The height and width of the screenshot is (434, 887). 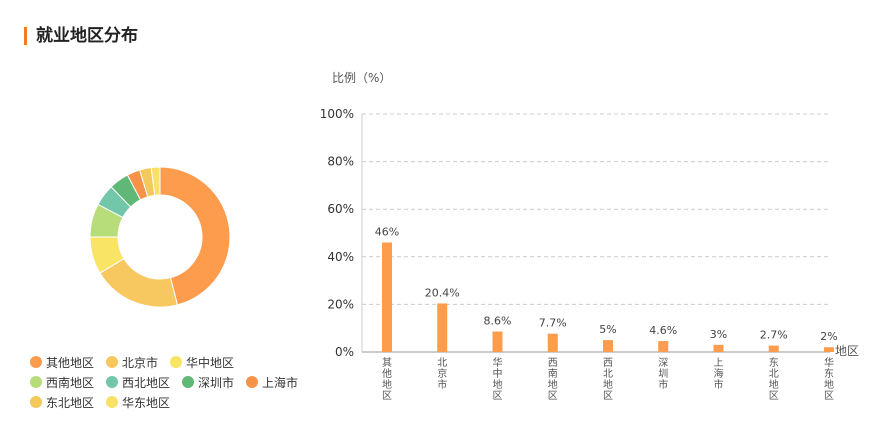 What do you see at coordinates (216, 382) in the screenshot?
I see `legend-label: 深圳市` at bounding box center [216, 382].